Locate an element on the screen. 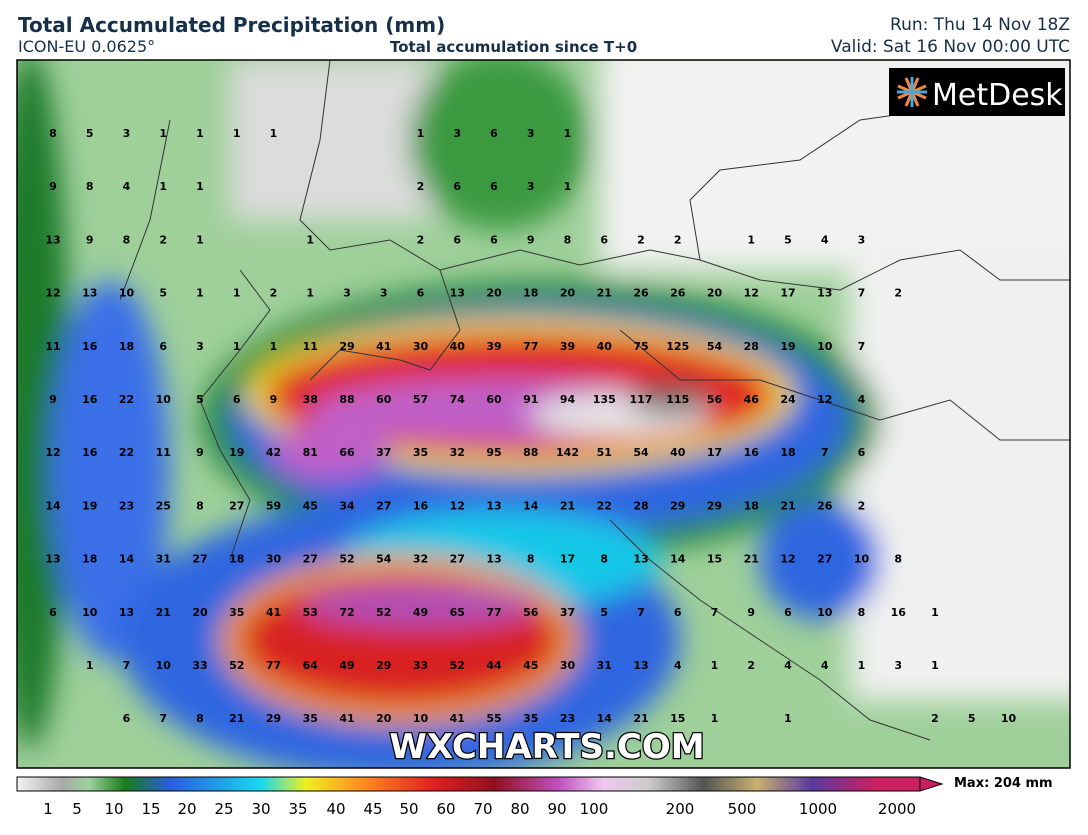 This screenshot has height=835, width=1088. colorbar-label: 50 is located at coordinates (408, 809).